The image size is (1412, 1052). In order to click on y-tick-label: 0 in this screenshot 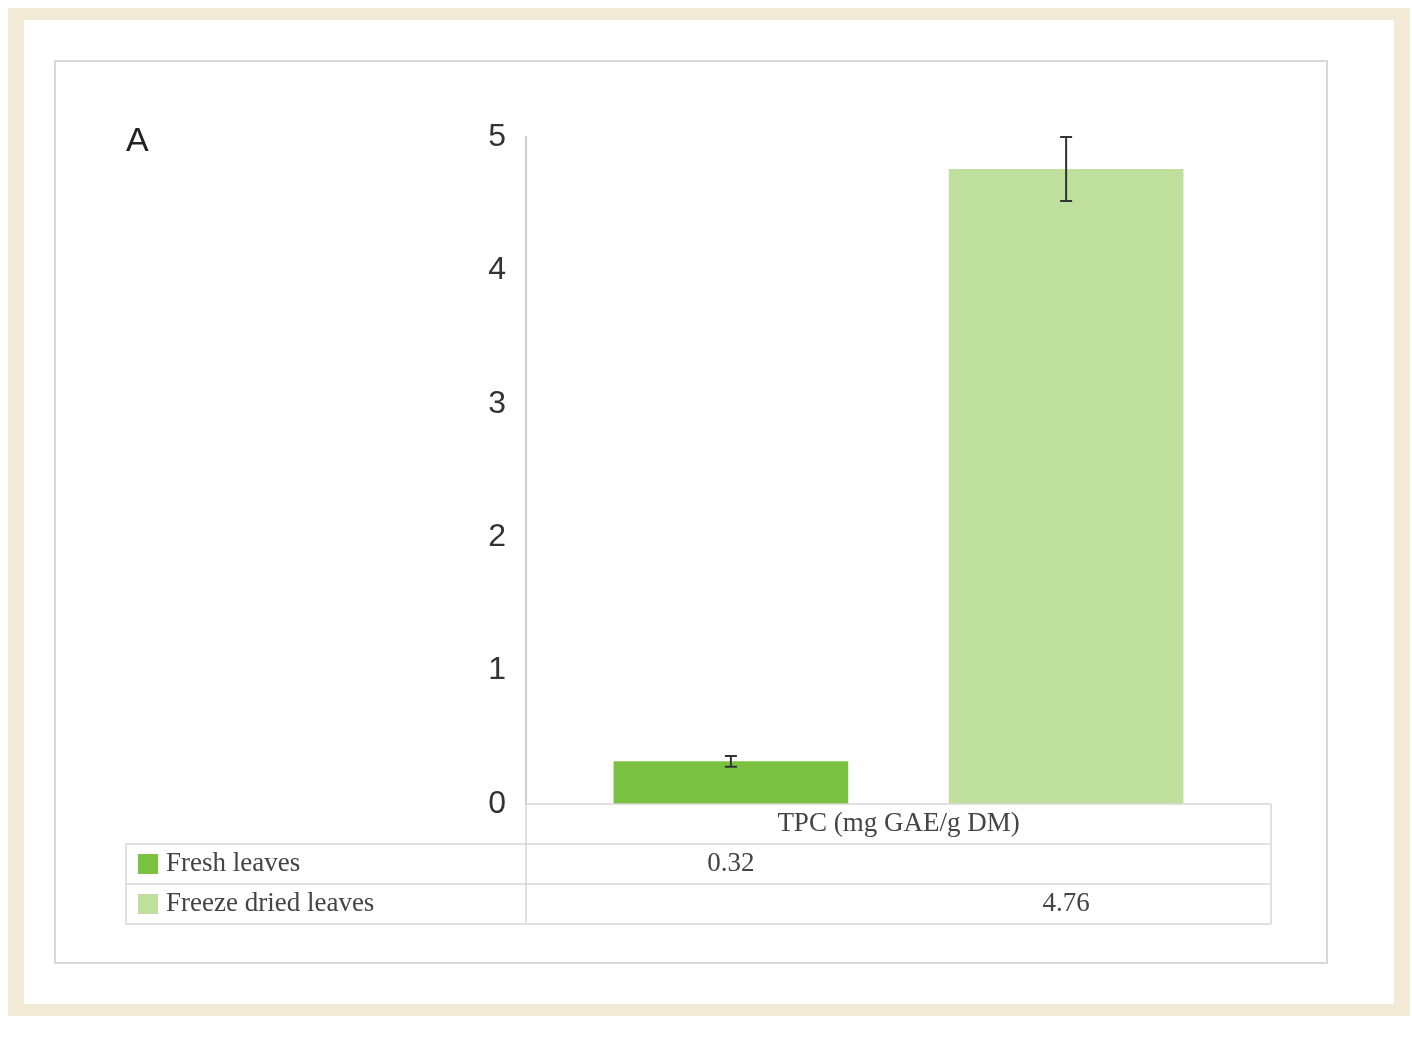, I will do `click(497, 801)`.